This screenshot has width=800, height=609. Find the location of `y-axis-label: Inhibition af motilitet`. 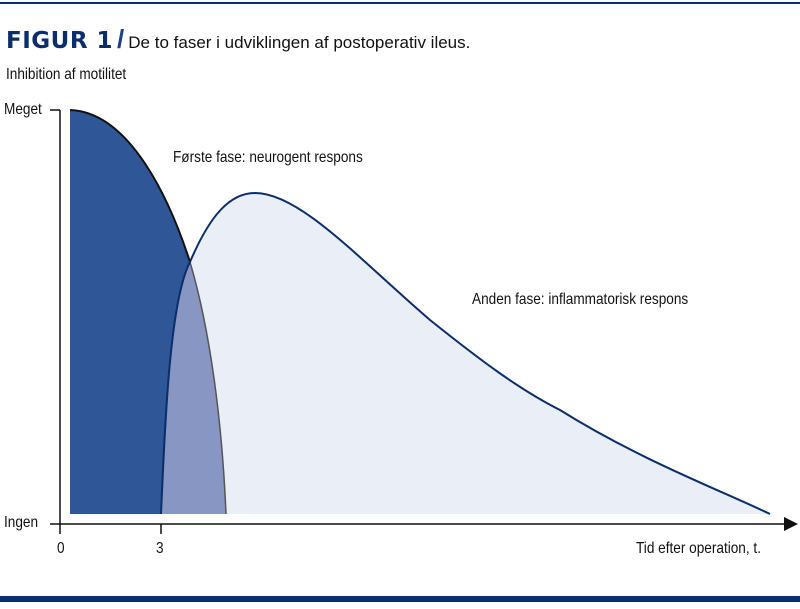

y-axis-label: Inhibition af motilitet is located at coordinates (66, 74).